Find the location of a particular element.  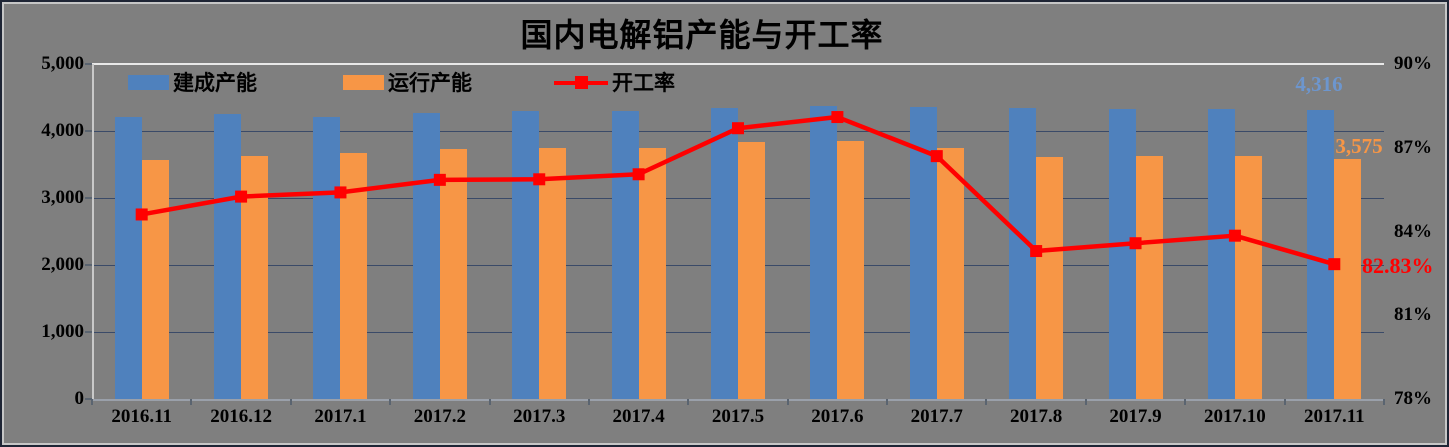

chart-legend: 建成产能 运行产能 开工率 is located at coordinates (401, 82).